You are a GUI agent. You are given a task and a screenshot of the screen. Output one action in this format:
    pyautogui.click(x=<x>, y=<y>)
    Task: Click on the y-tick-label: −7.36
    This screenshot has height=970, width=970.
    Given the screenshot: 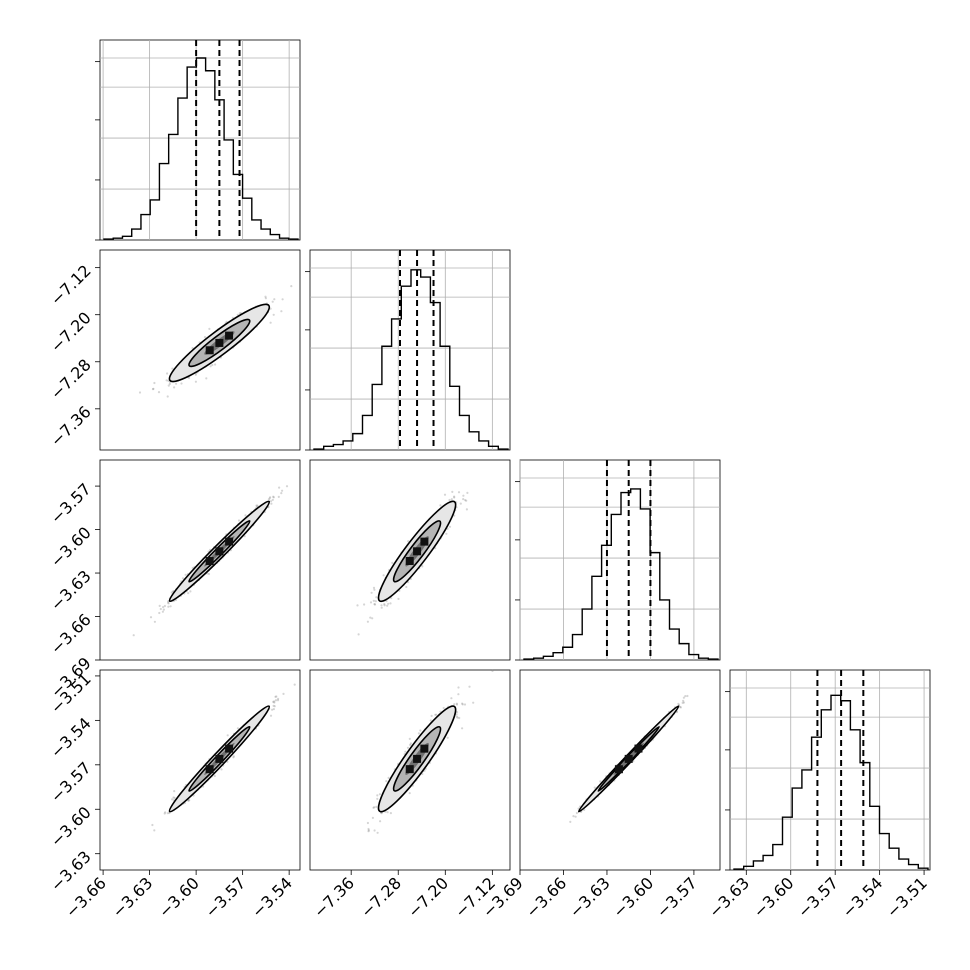 What is the action you would take?
    pyautogui.click(x=71, y=426)
    